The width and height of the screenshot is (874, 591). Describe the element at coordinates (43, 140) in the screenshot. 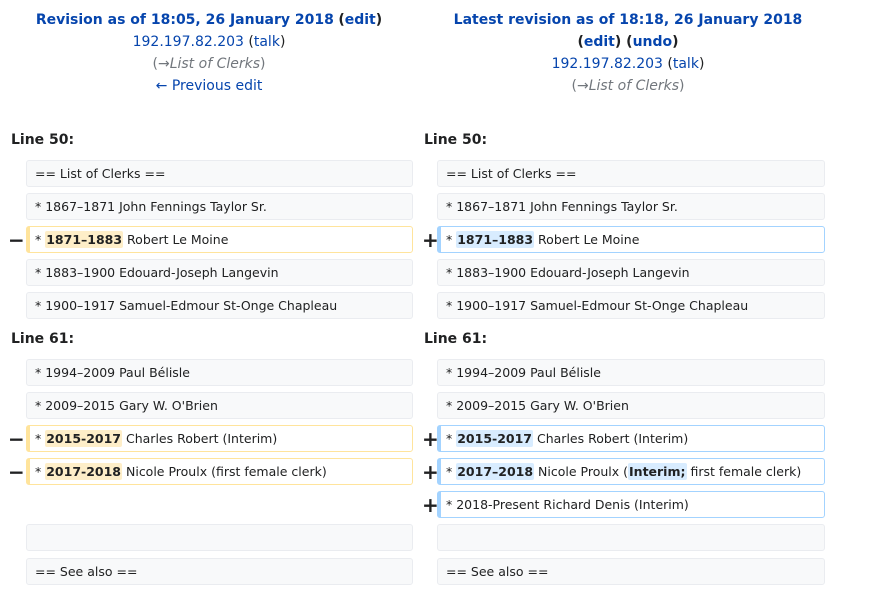

I see `line-number-left-50: Line 50:` at that location.